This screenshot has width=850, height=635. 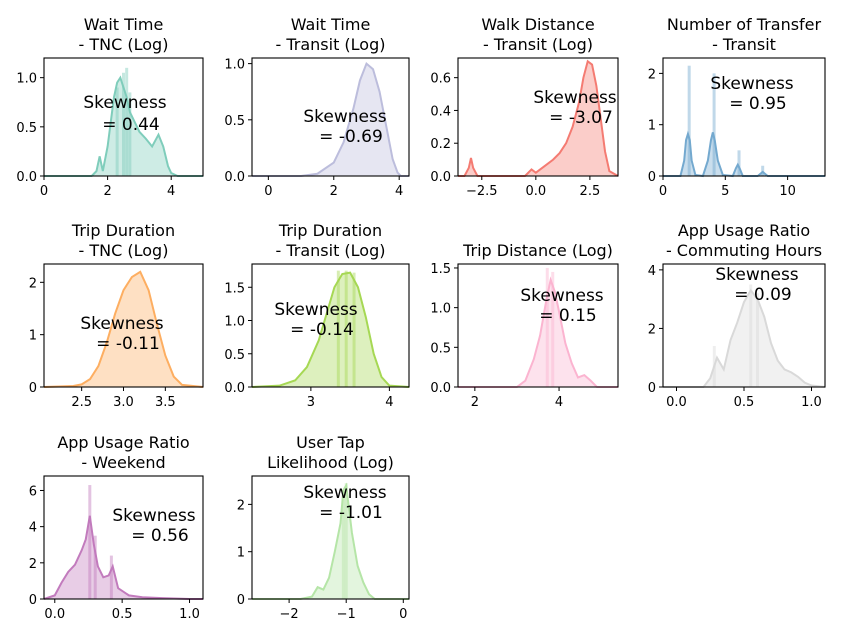 I want to click on y-tick-label: 1.5, so click(x=234, y=288).